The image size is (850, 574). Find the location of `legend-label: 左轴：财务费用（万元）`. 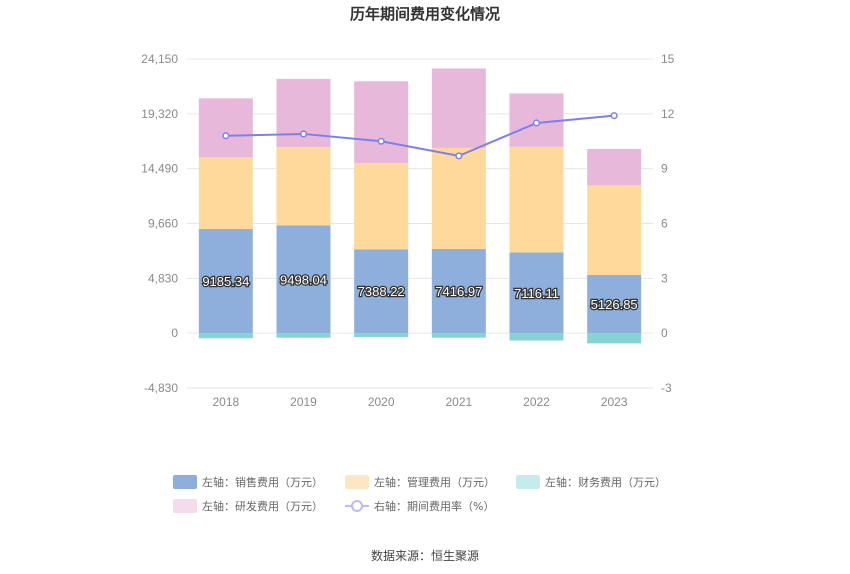

legend-label: 左轴：财务费用（万元） is located at coordinates (605, 482).